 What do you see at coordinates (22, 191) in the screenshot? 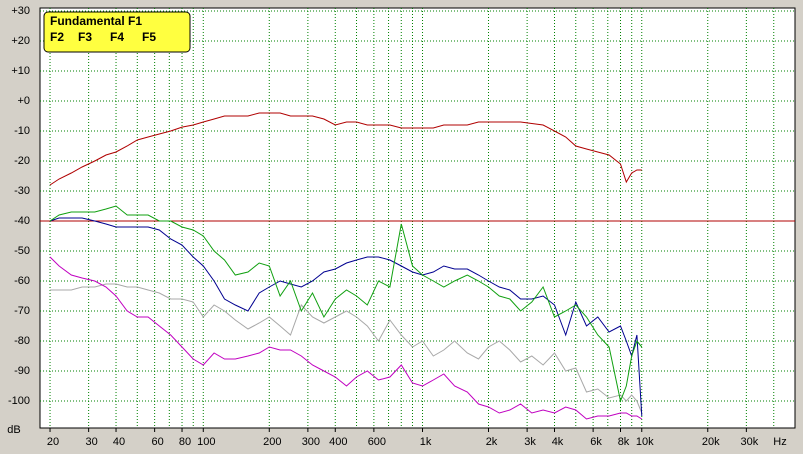
I see `y-tick-label: -30` at bounding box center [22, 191].